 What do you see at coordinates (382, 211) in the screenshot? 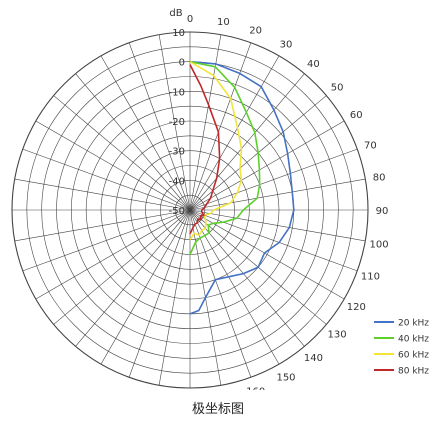
I see `angle-tick-label: 90` at bounding box center [382, 211].